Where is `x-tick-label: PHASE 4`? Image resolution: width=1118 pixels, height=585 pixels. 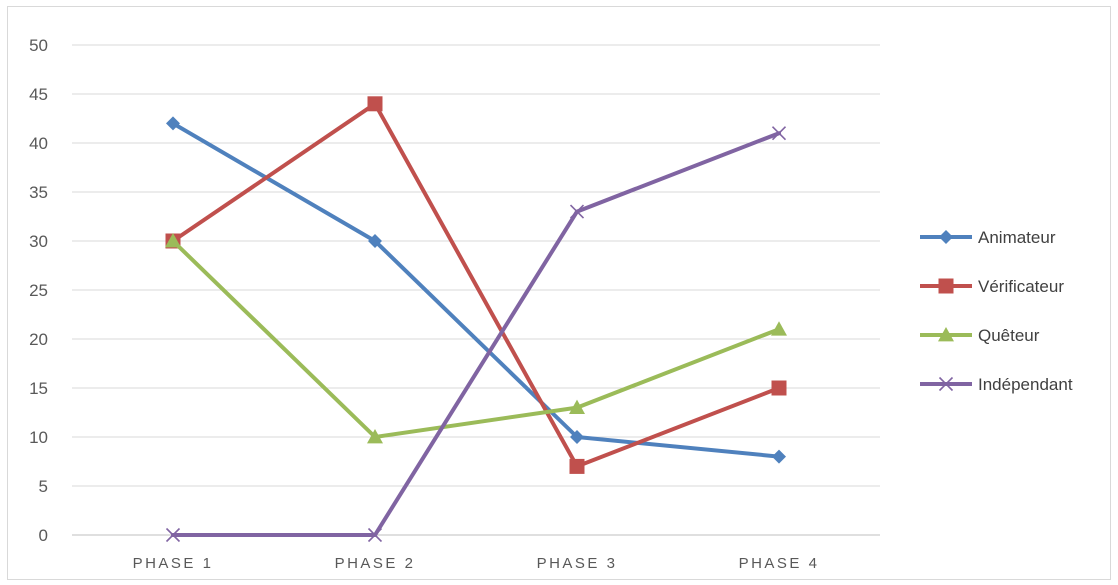
x-tick-label: PHASE 4 is located at coordinates (779, 563).